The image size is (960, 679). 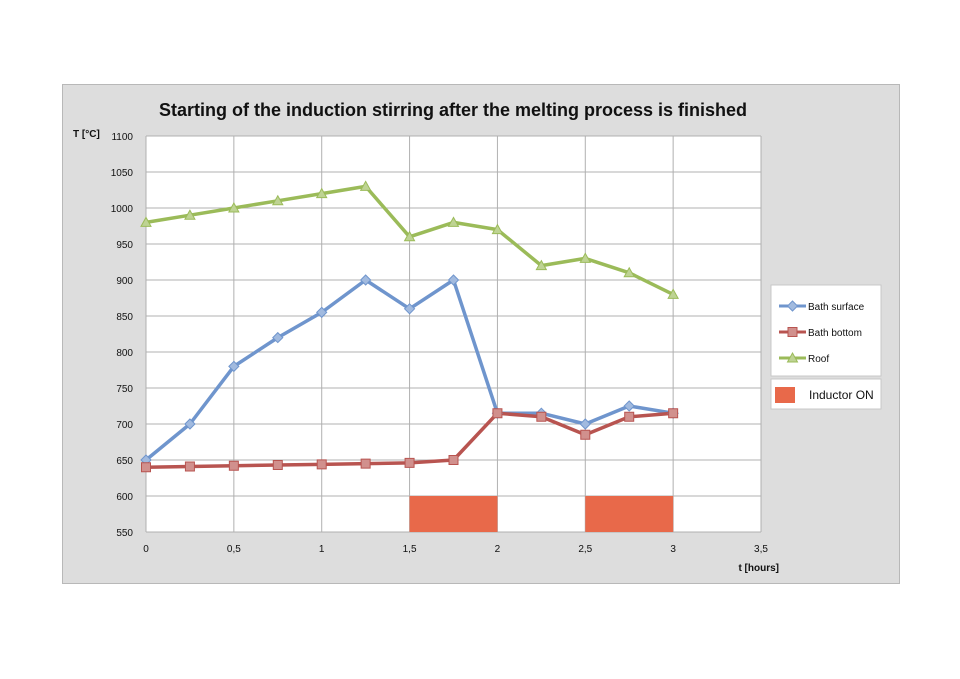 What do you see at coordinates (124, 533) in the screenshot?
I see `y-tick-label: 550` at bounding box center [124, 533].